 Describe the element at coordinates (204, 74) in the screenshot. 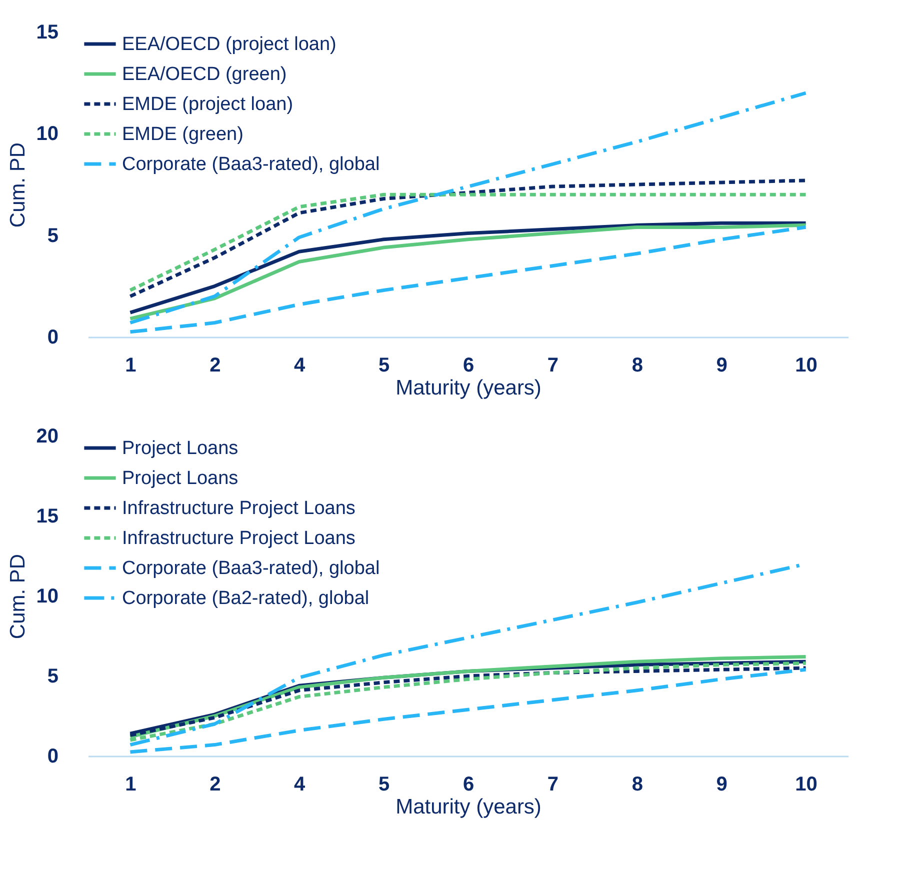

I see `legend-label: EEA/OECD (green)` at that location.